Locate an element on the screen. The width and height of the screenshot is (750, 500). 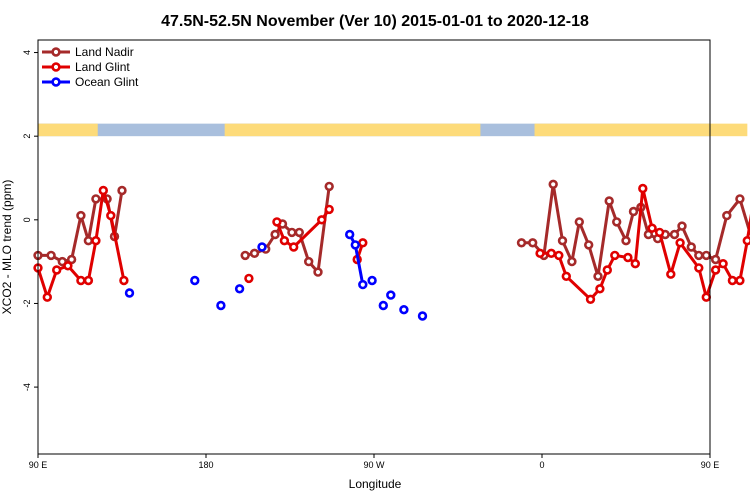
x-tick-label: 0 is located at coordinates (541, 465).